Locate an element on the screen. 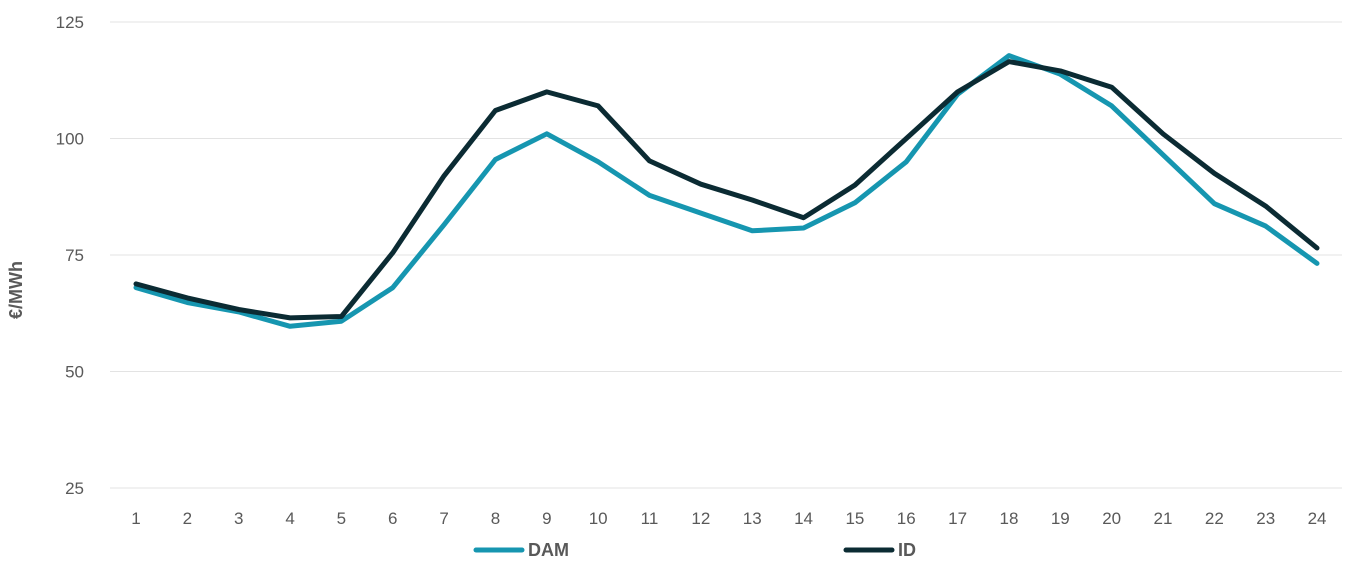  legend-label: DAM is located at coordinates (548, 550).